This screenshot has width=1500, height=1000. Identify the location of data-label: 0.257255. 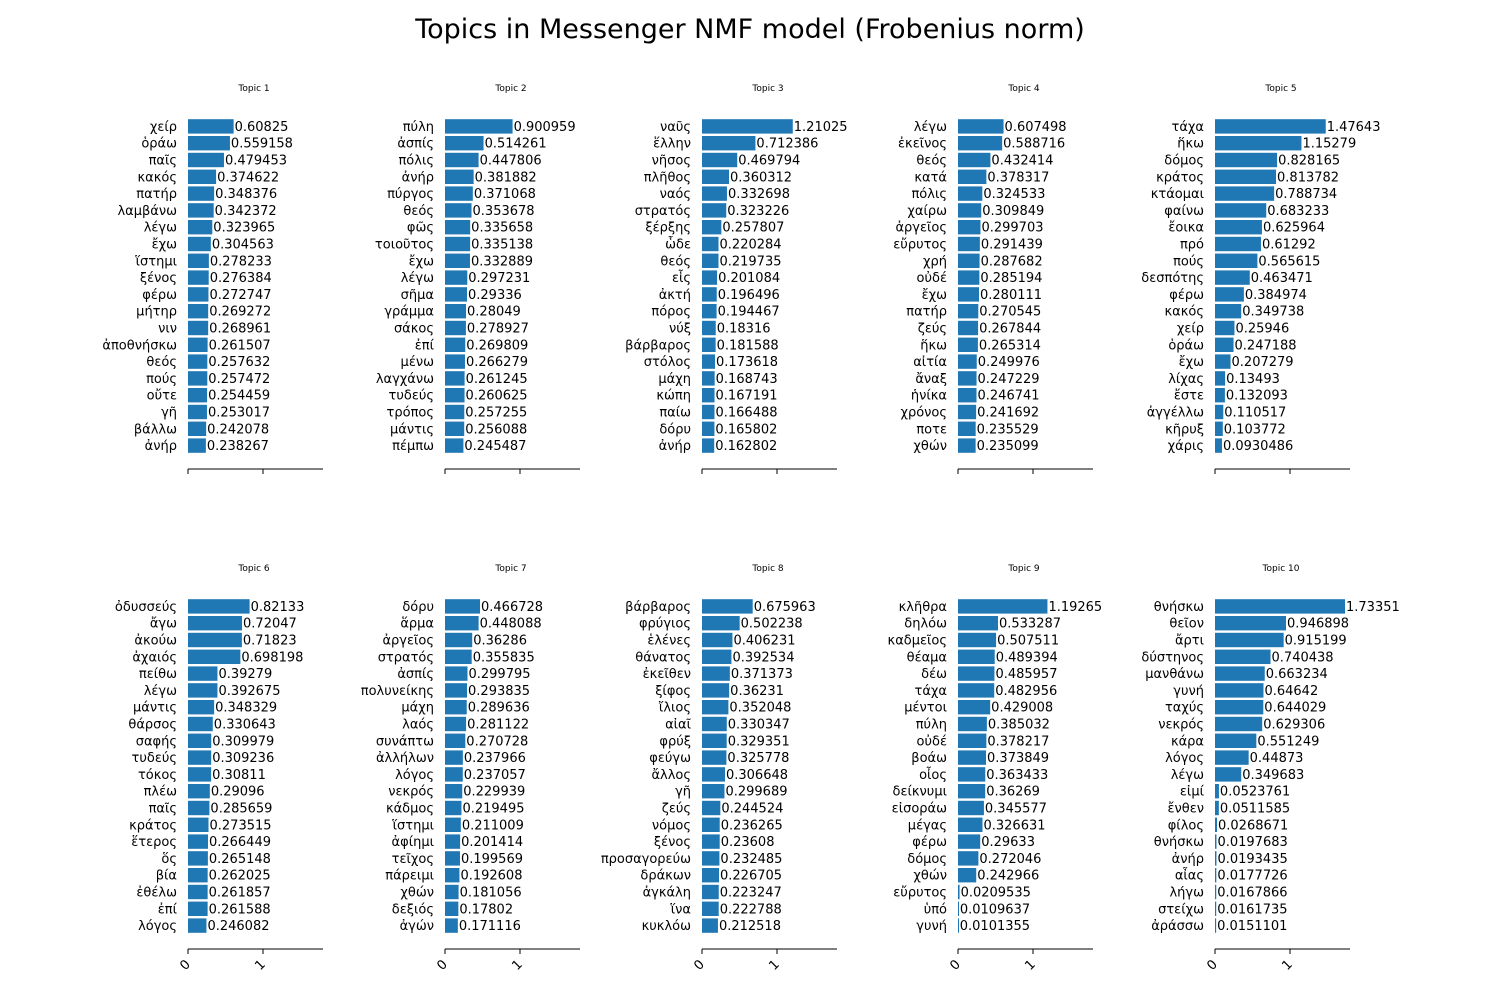
(496, 413).